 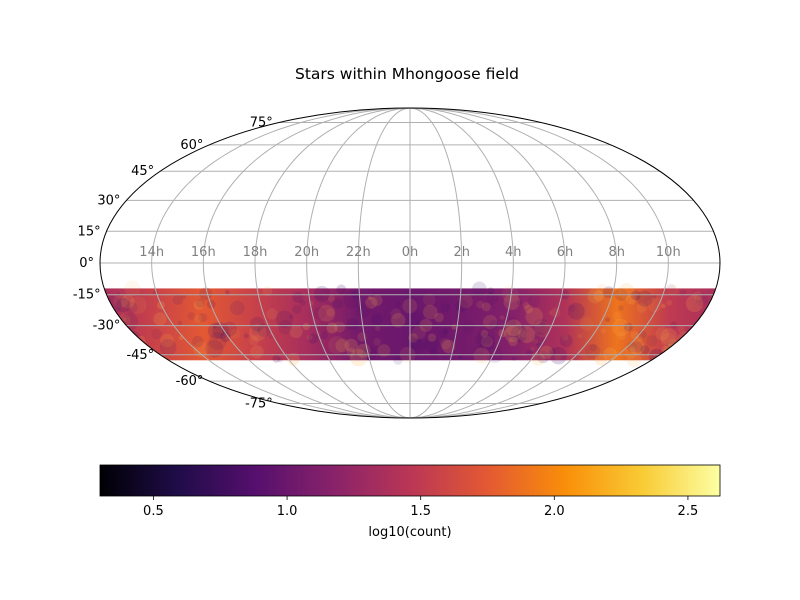 I want to click on colorbar-tick-label: 1.5, so click(x=420, y=511).